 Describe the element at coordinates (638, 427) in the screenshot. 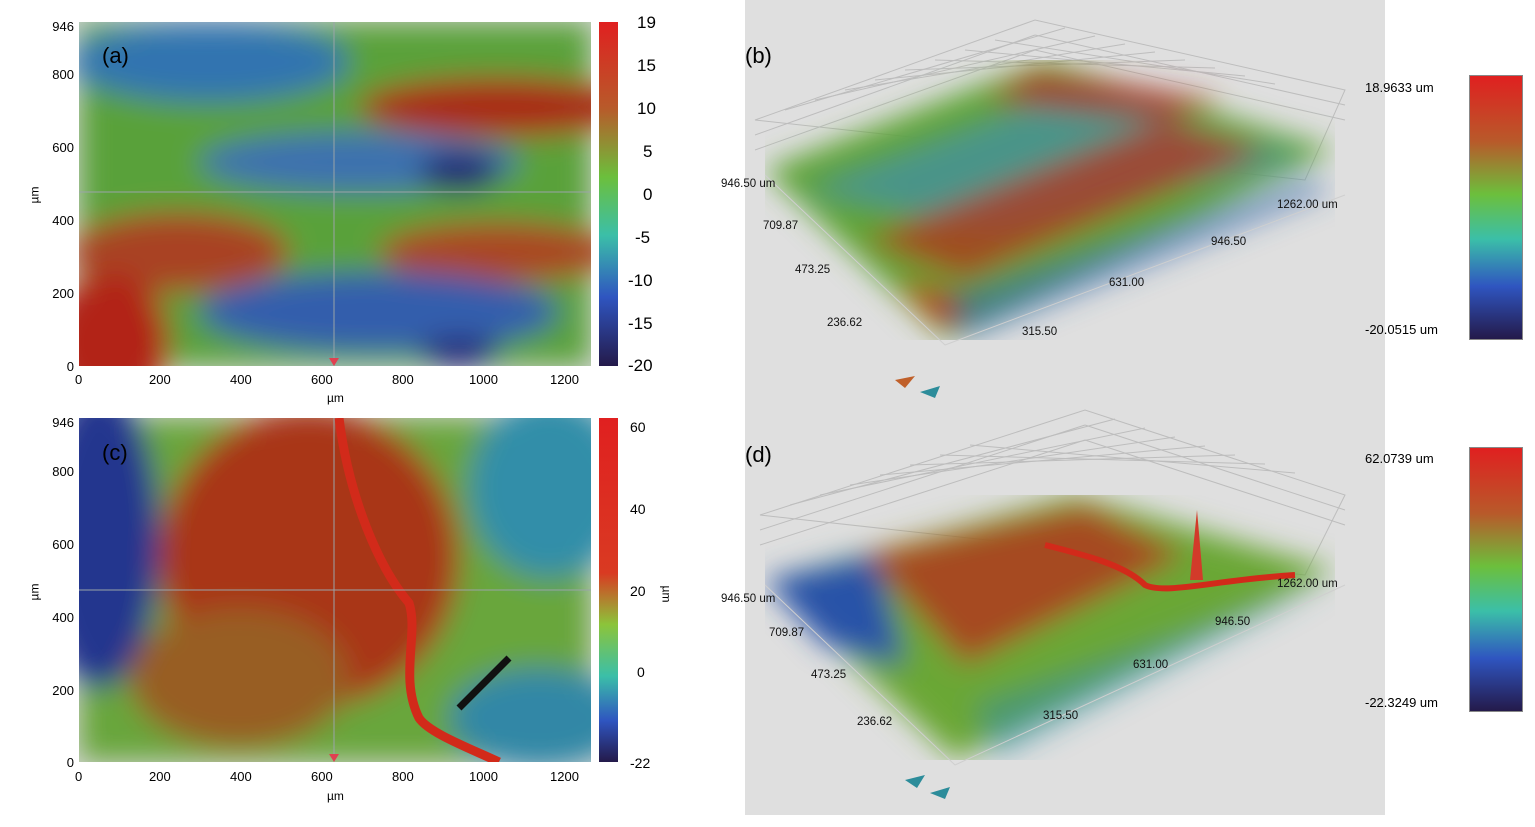

I see `colorbar-tick: 60` at that location.